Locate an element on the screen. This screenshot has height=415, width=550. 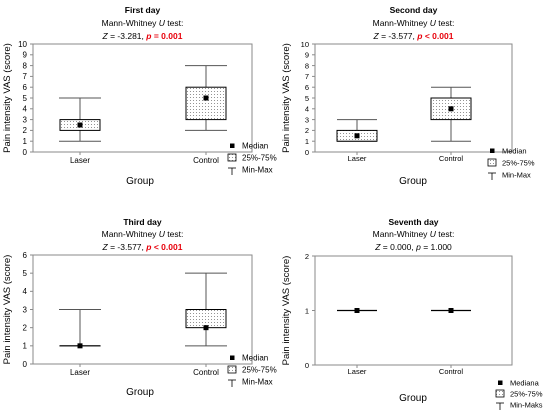
legend-whisker-label: Min-Maks is located at coordinates (526, 405).